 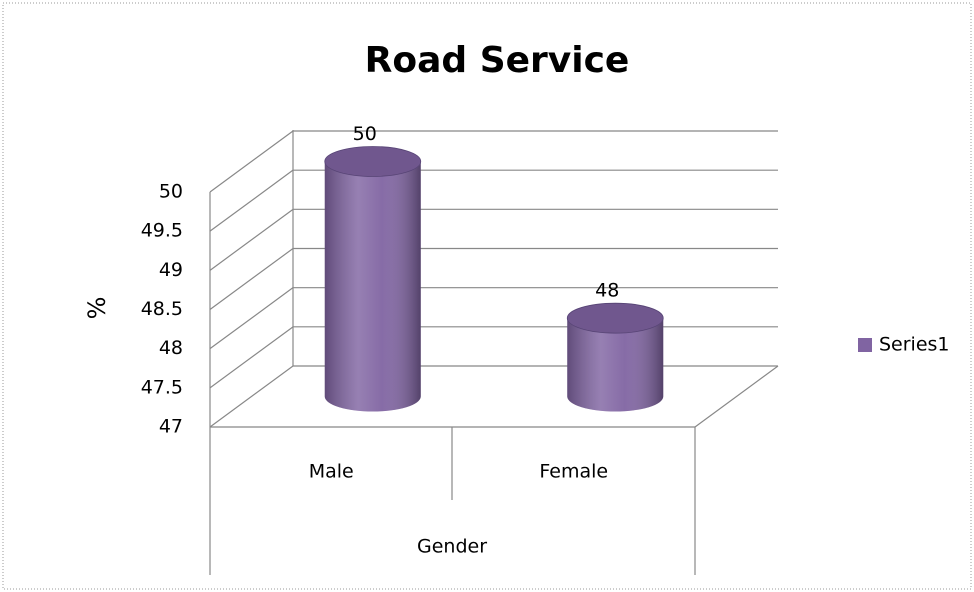 I want to click on y-axis-label: %, so click(x=97, y=308).